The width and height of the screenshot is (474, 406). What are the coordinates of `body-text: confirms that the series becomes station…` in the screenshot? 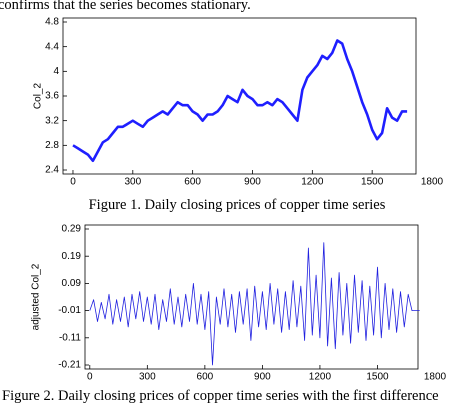 It's located at (125, 6).